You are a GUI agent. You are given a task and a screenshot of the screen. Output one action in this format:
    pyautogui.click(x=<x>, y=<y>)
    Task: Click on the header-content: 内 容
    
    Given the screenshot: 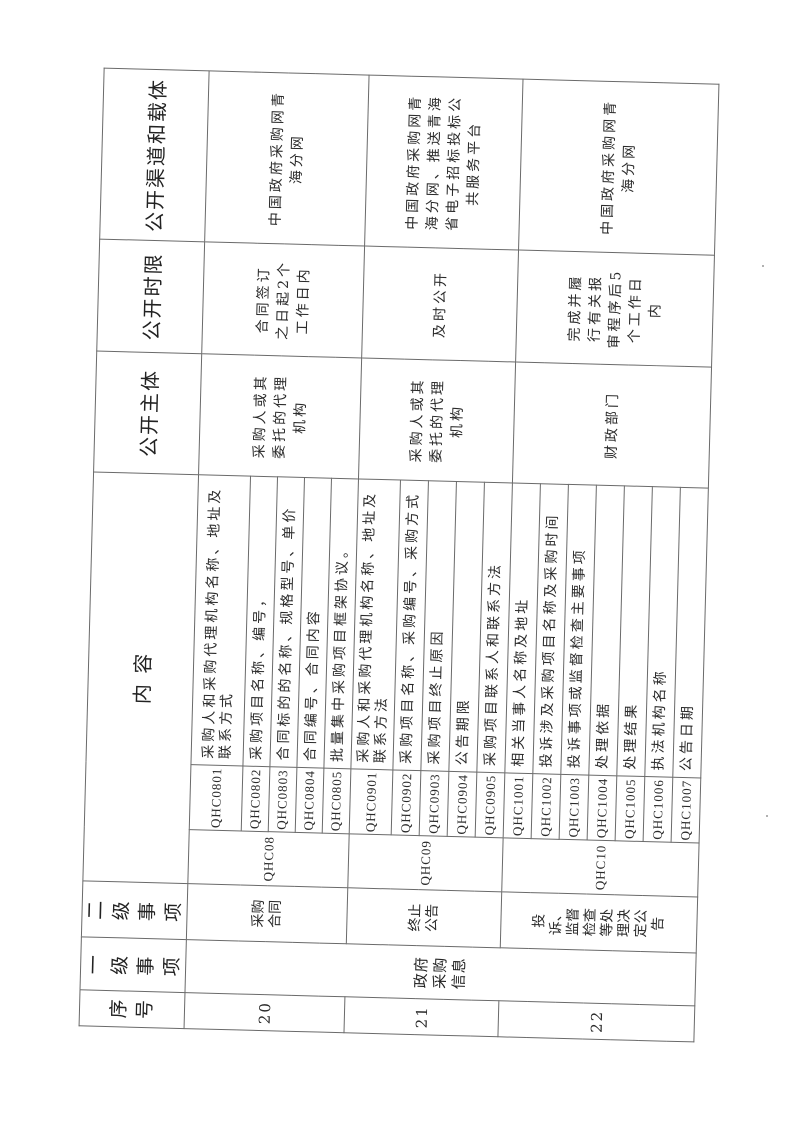 What is the action you would take?
    pyautogui.click(x=140, y=677)
    